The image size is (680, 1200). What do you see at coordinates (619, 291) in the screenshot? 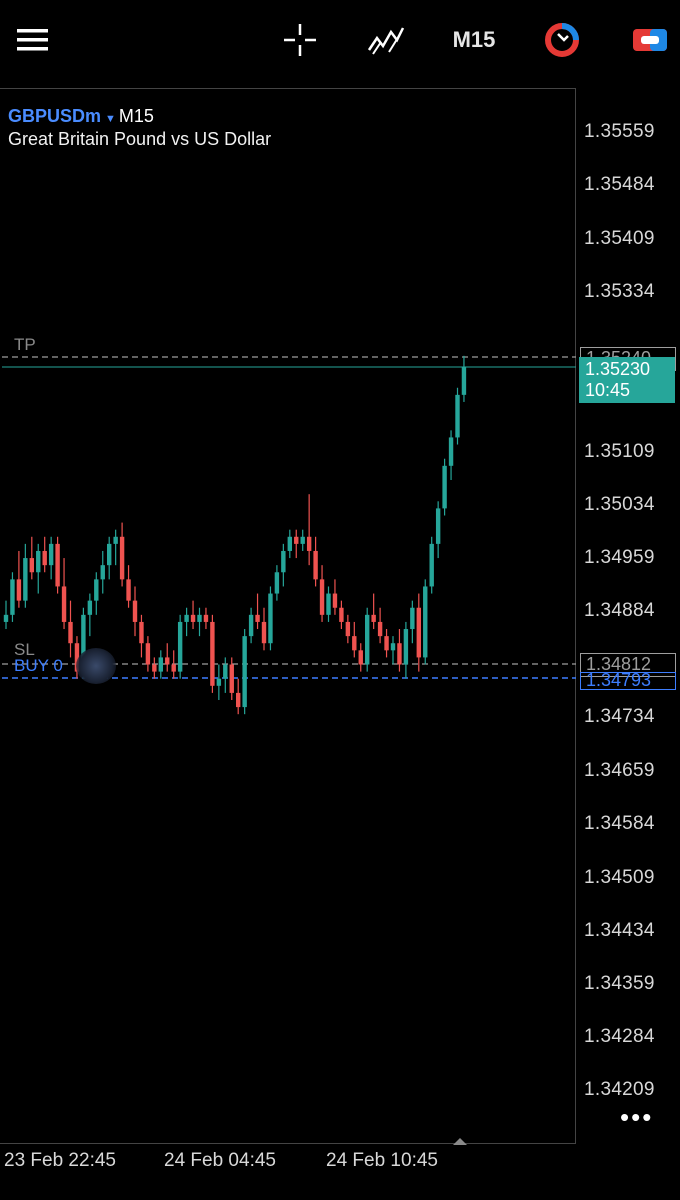
I see `price-tick-label: 1.35334` at bounding box center [619, 291].